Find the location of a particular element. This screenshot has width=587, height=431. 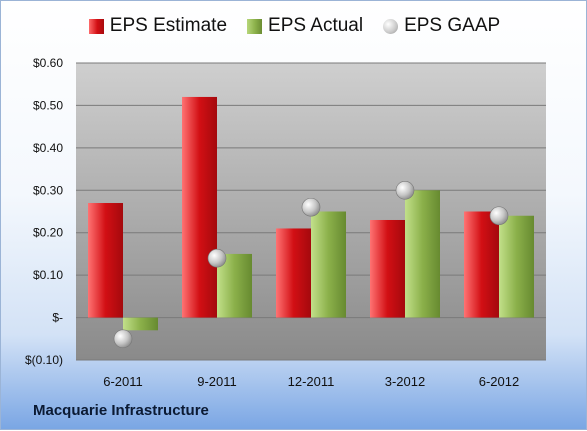

y-tick-label: $- is located at coordinates (57, 318).